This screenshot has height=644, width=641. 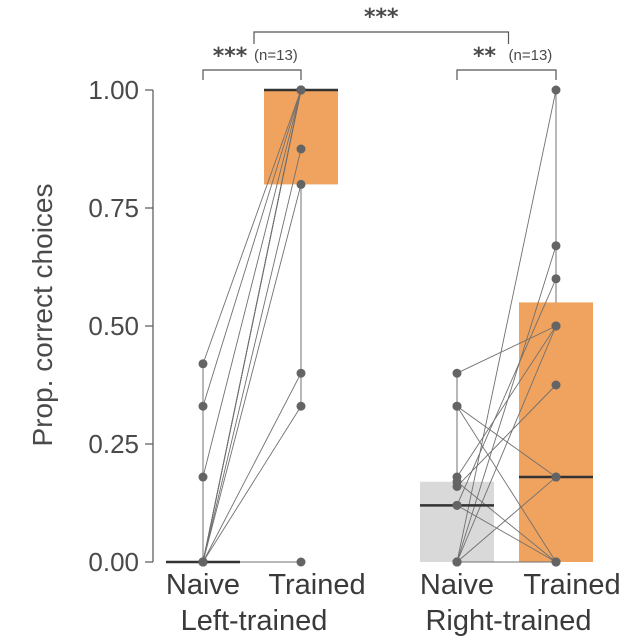 I want to click on significance-annotations: *** (n=13) ** (n=13) ***, so click(x=379, y=42).